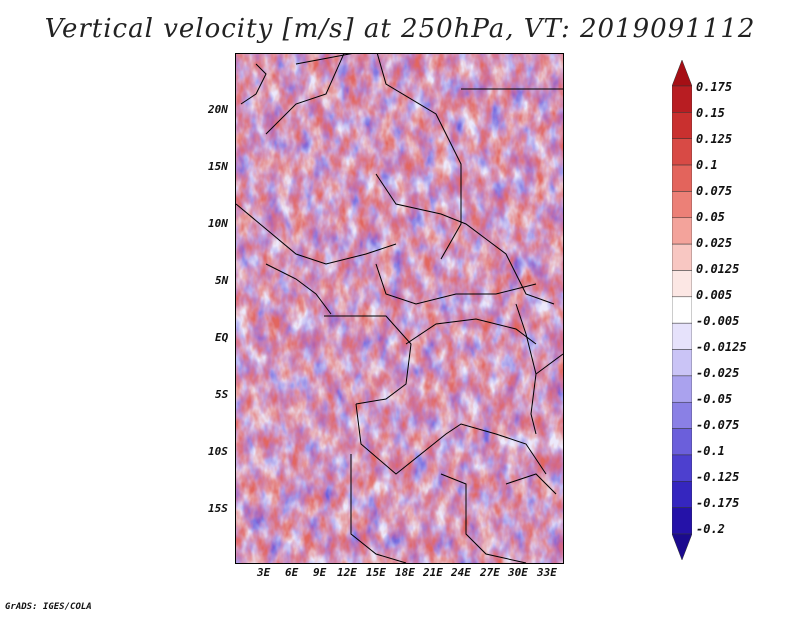 Image resolution: width=800 pixels, height=618 pixels. I want to click on lat-tick: 10S, so click(218, 451).